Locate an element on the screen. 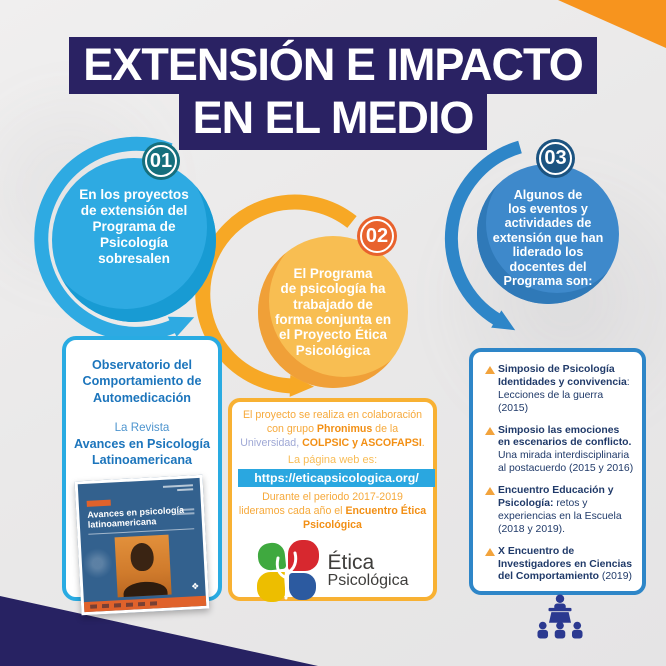 This screenshot has width=666, height=666. logo-line2: Psicológica is located at coordinates (368, 581).